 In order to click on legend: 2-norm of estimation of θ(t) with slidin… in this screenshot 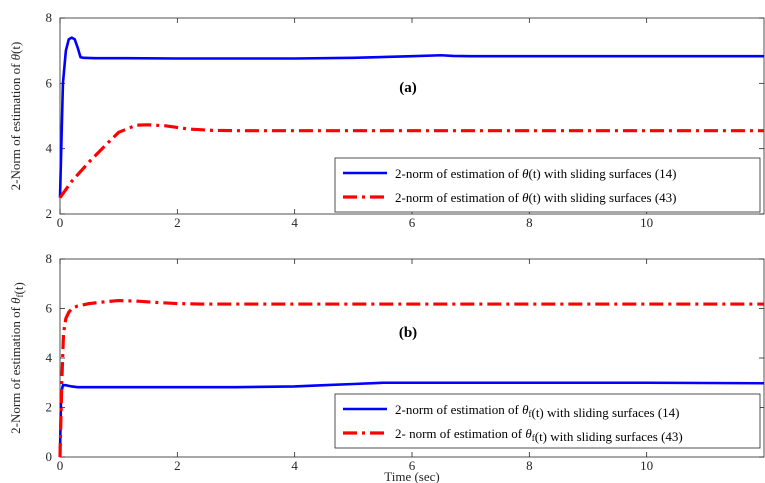, I will do `click(547, 185)`.